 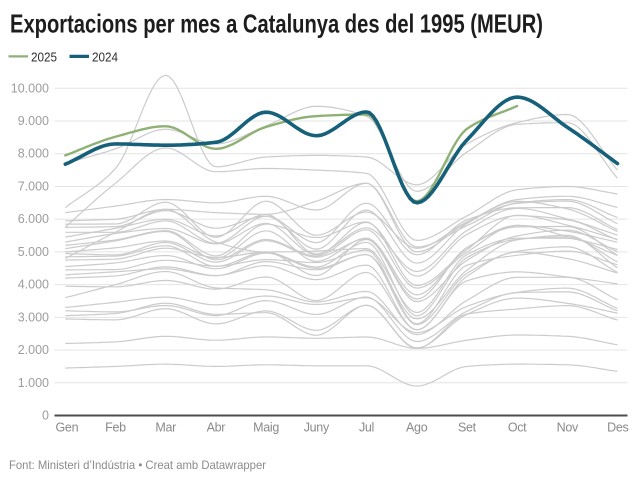 I want to click on svg-text: Nov, so click(x=568, y=428).